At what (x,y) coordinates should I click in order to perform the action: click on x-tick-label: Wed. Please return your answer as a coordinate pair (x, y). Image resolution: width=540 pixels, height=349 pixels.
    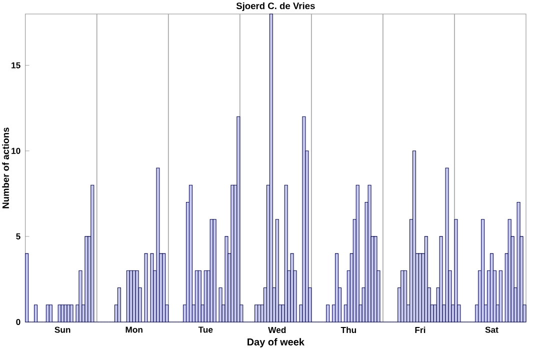
    Looking at the image, I should click on (277, 330).